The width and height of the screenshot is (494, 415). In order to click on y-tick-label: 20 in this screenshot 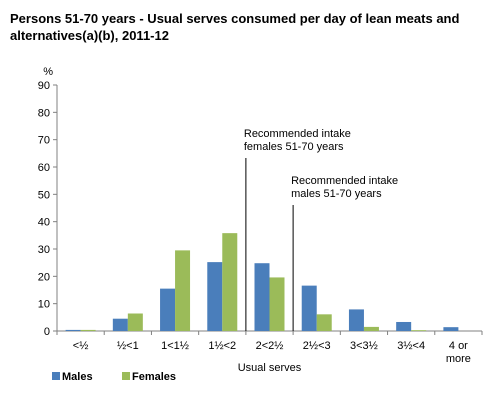, I will do `click(44, 277)`.